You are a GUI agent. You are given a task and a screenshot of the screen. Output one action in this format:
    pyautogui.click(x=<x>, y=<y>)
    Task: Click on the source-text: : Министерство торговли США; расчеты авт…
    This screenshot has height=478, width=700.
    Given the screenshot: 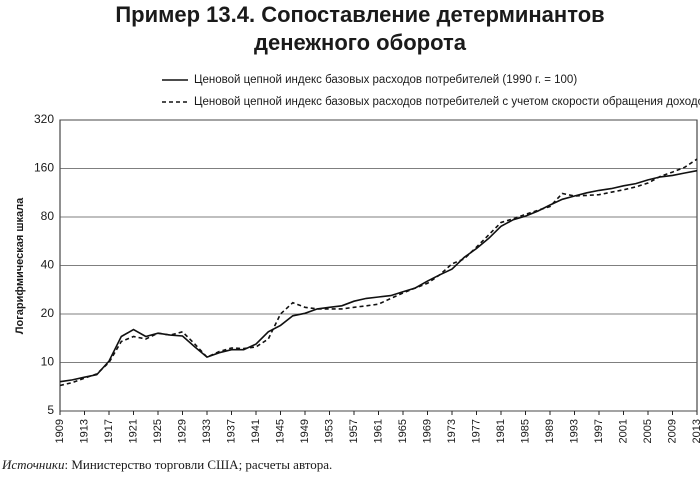 What is the action you would take?
    pyautogui.click(x=198, y=464)
    